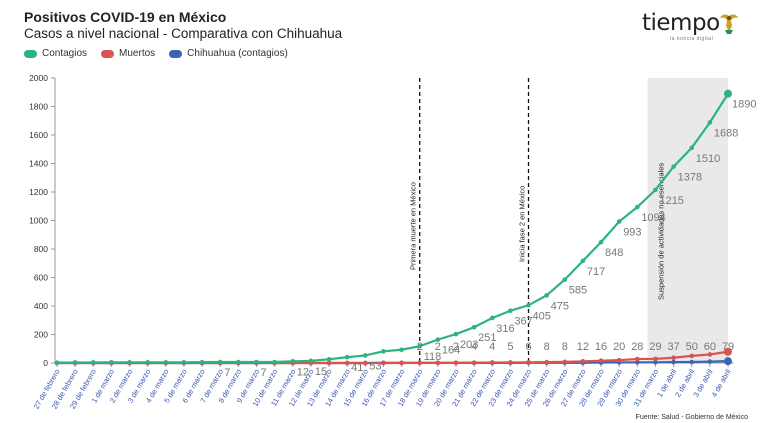  What do you see at coordinates (510, 347) in the screenshot?
I see `data-label-muertos: 5` at bounding box center [510, 347].